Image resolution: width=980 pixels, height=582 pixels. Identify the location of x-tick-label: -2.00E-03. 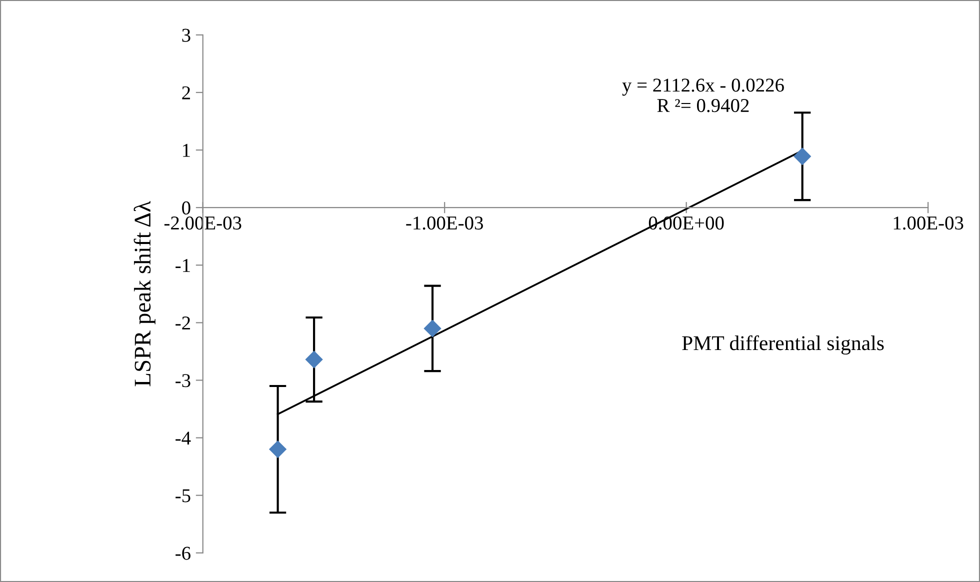
(203, 223).